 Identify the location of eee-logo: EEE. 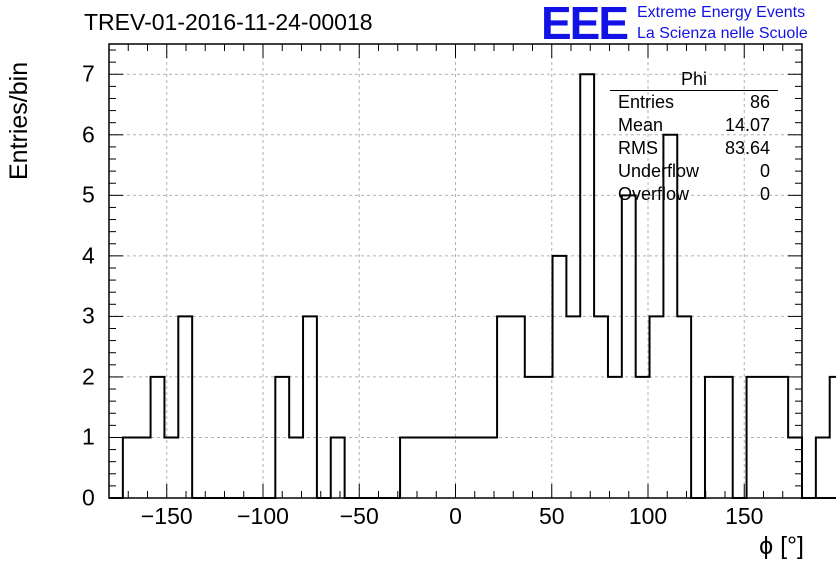
(585, 24).